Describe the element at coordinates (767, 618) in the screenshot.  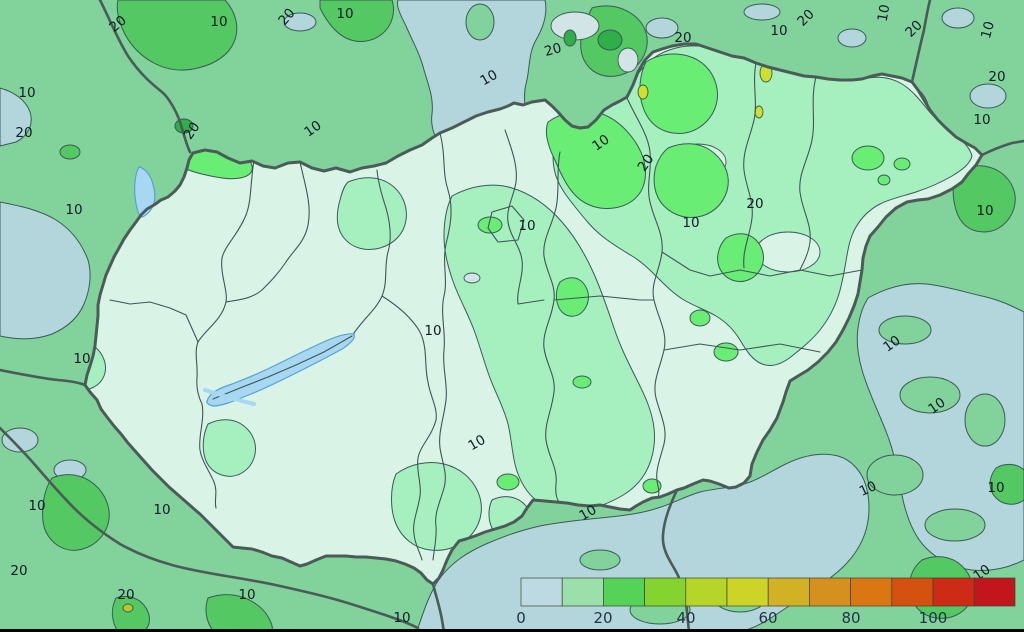
I see `colorbar-tick-label: 60` at that location.